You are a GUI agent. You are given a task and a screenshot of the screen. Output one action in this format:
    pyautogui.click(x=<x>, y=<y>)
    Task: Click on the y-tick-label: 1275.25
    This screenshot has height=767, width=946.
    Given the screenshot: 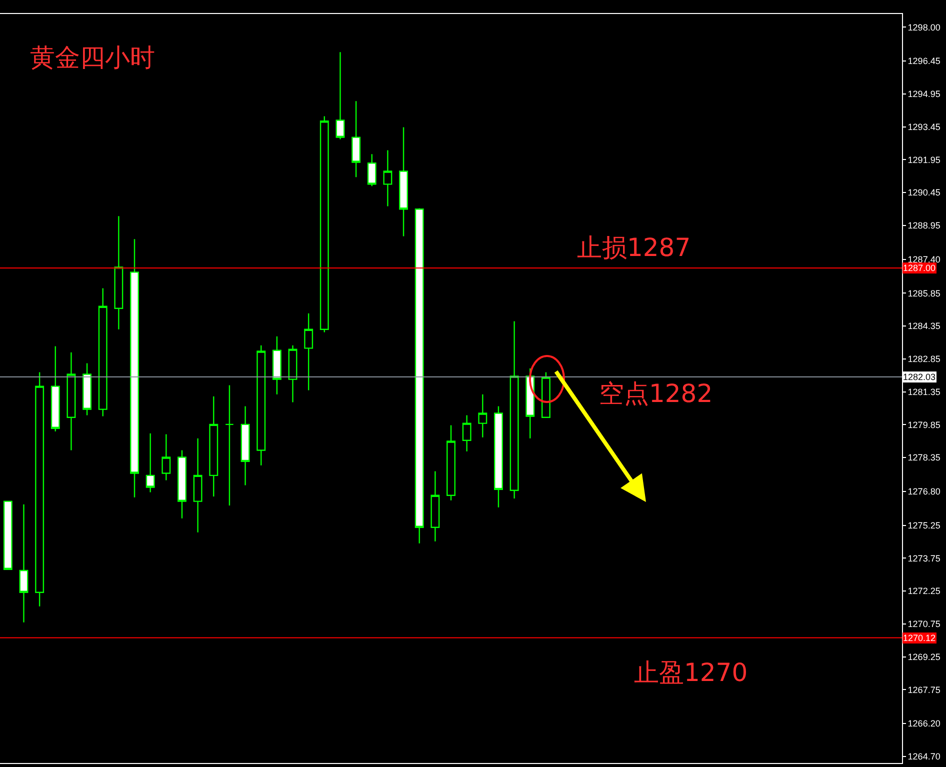 What is the action you would take?
    pyautogui.click(x=924, y=525)
    